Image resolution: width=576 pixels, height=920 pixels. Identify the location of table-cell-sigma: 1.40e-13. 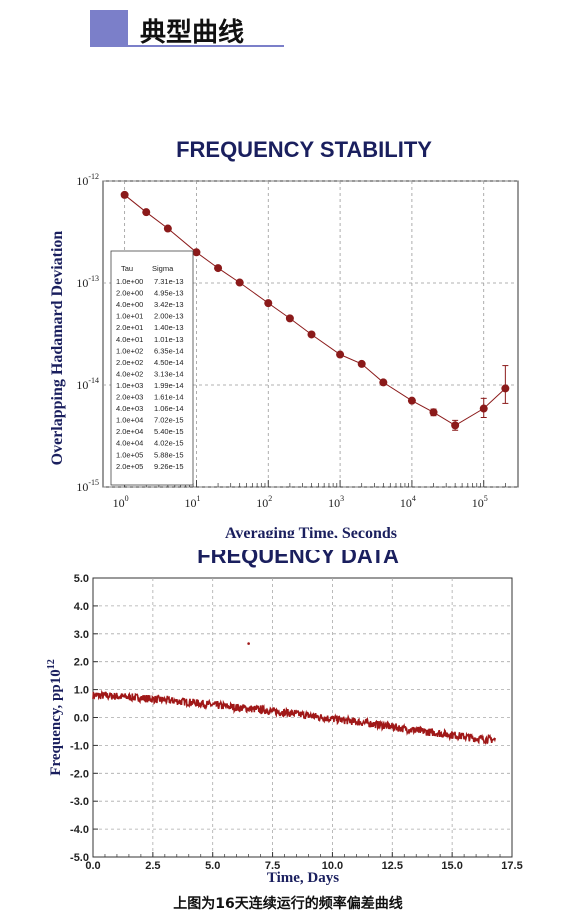
(169, 327).